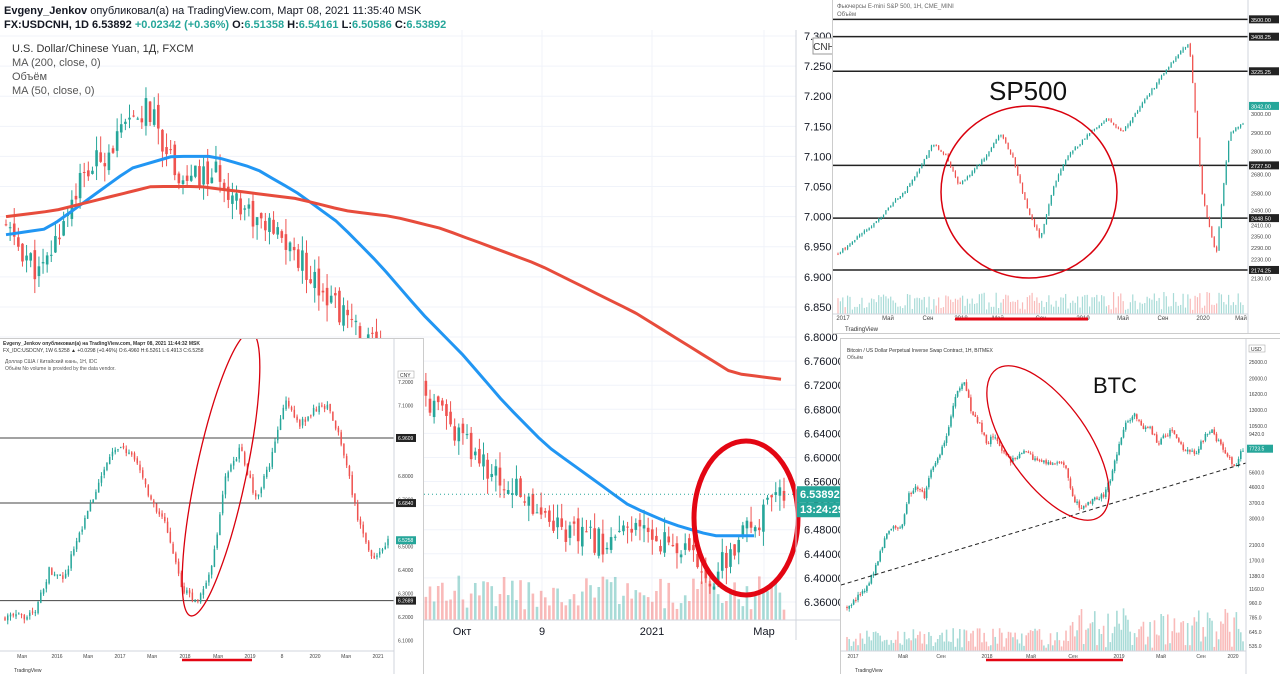  I want to click on btc-time-label: 2019, so click(1118, 657).